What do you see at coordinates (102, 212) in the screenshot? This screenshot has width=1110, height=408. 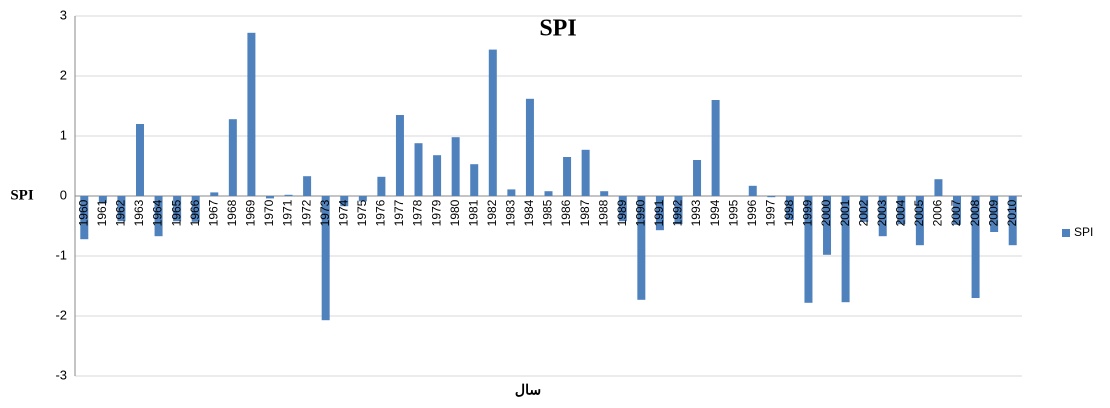 I see `x-tick-label: 1961` at bounding box center [102, 212].